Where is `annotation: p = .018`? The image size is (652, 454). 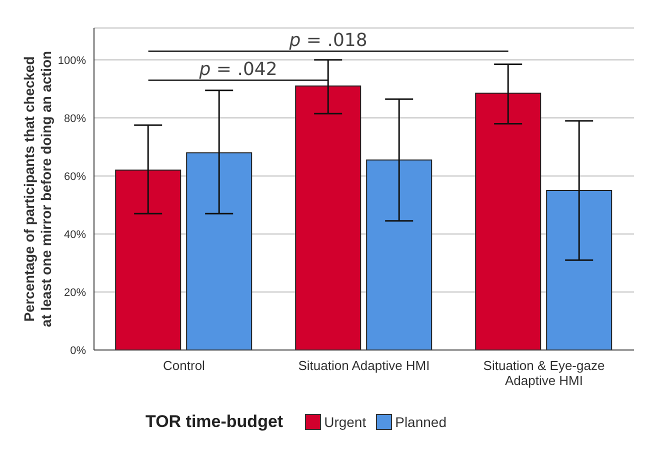 annotation: p = .018 is located at coordinates (328, 41).